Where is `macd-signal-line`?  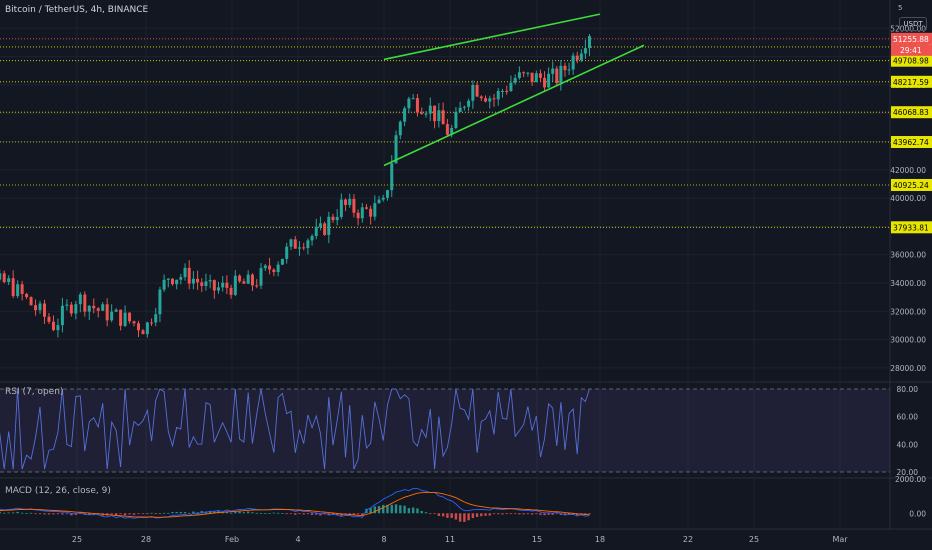
macd-signal-line is located at coordinates (295, 504).